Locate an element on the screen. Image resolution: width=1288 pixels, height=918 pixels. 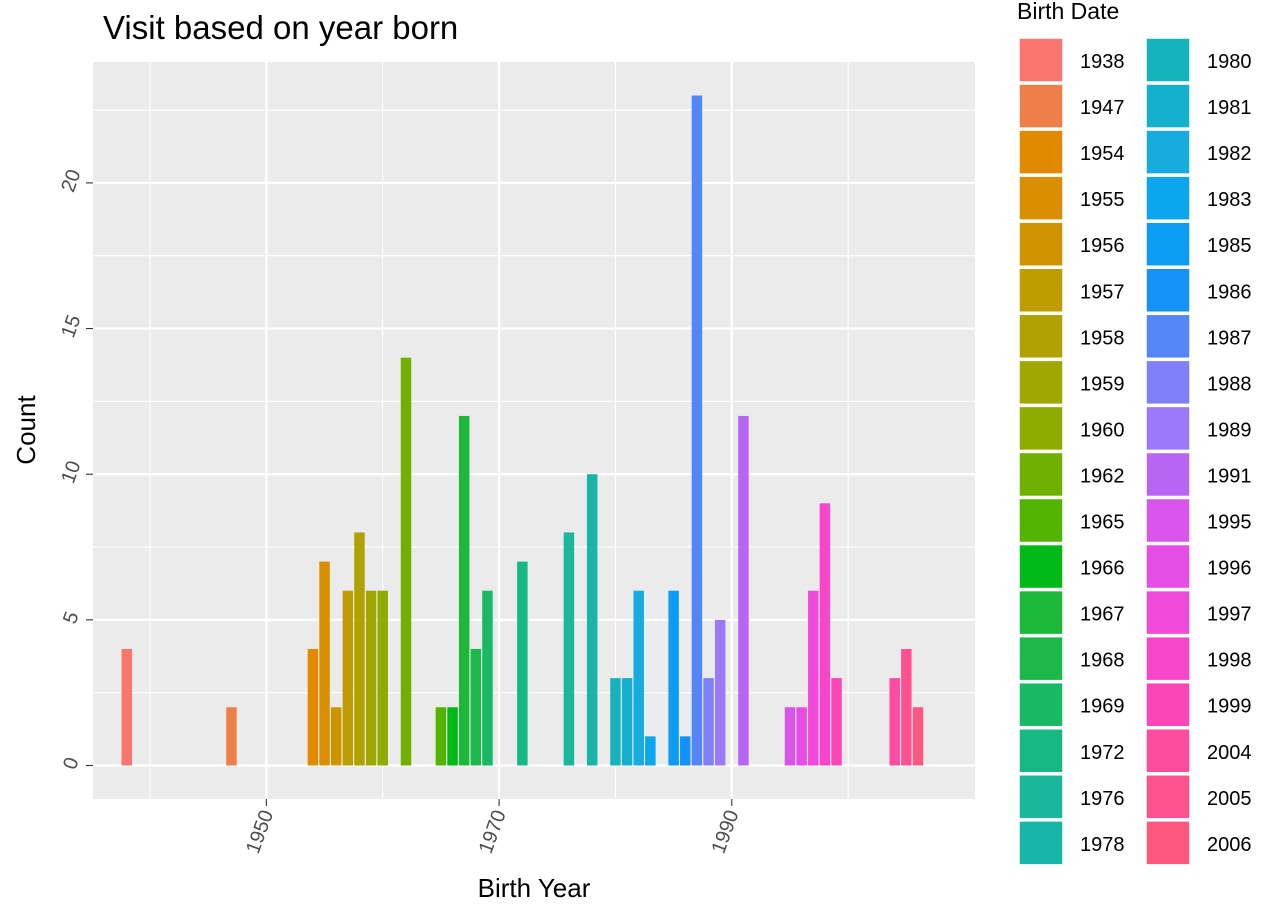
bar-2006 is located at coordinates (918, 736).